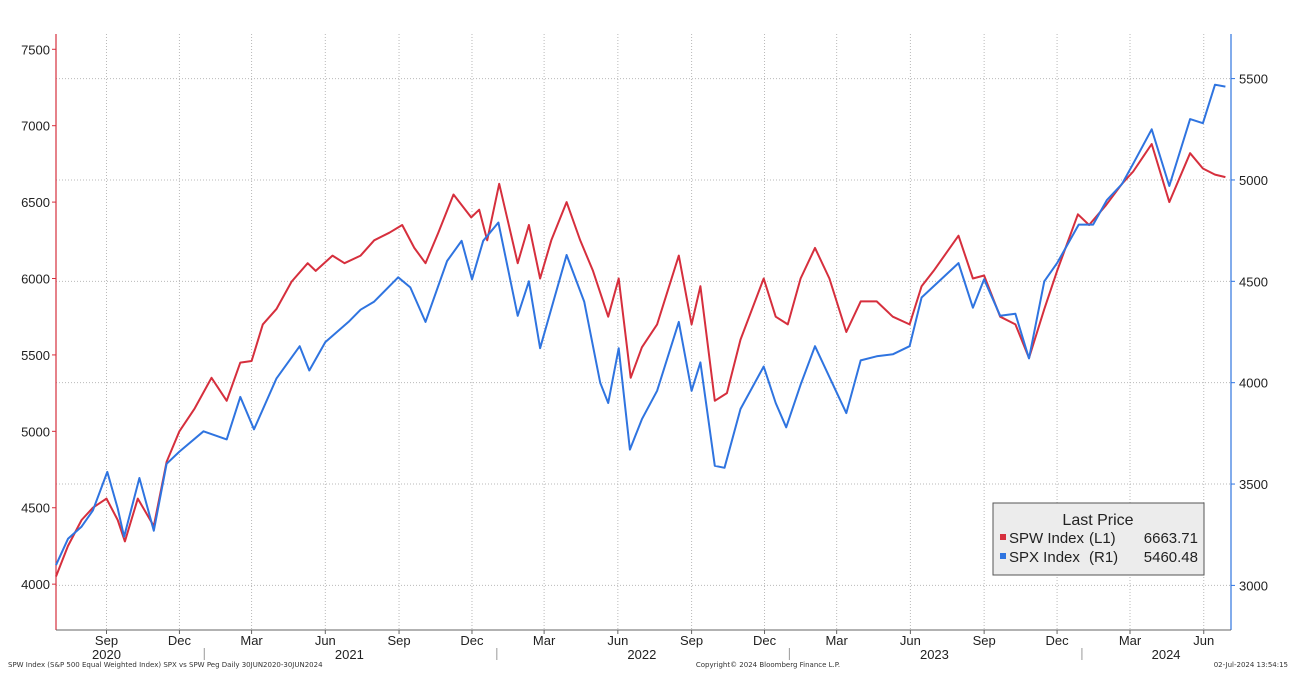 The image size is (1296, 684). What do you see at coordinates (35, 508) in the screenshot?
I see `left-tick-label: 4500` at bounding box center [35, 508].